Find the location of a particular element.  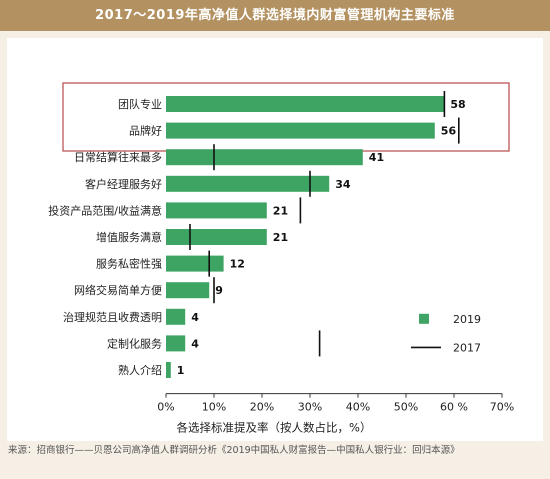

category-label: 日常结算往来最多 is located at coordinates (118, 157).